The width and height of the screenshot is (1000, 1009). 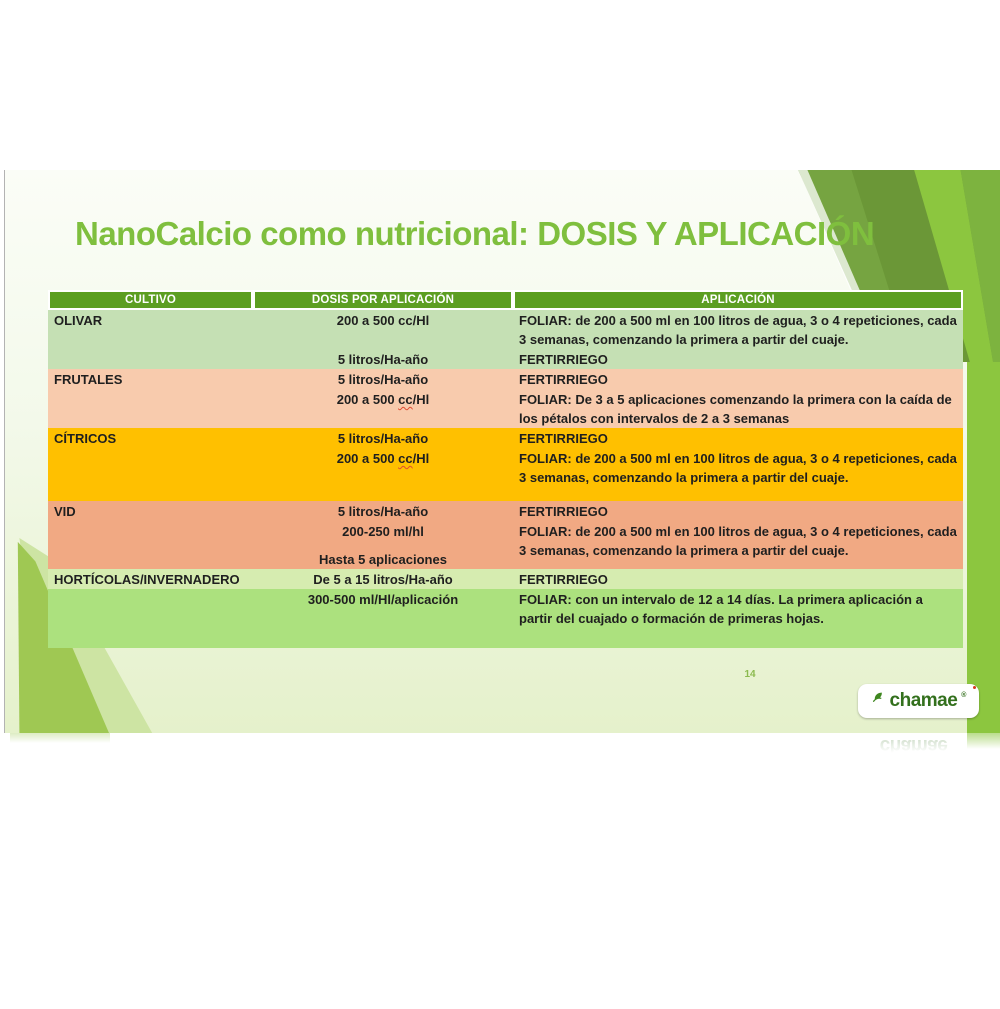 What do you see at coordinates (65, 511) in the screenshot?
I see `cultivo-cell: VID` at bounding box center [65, 511].